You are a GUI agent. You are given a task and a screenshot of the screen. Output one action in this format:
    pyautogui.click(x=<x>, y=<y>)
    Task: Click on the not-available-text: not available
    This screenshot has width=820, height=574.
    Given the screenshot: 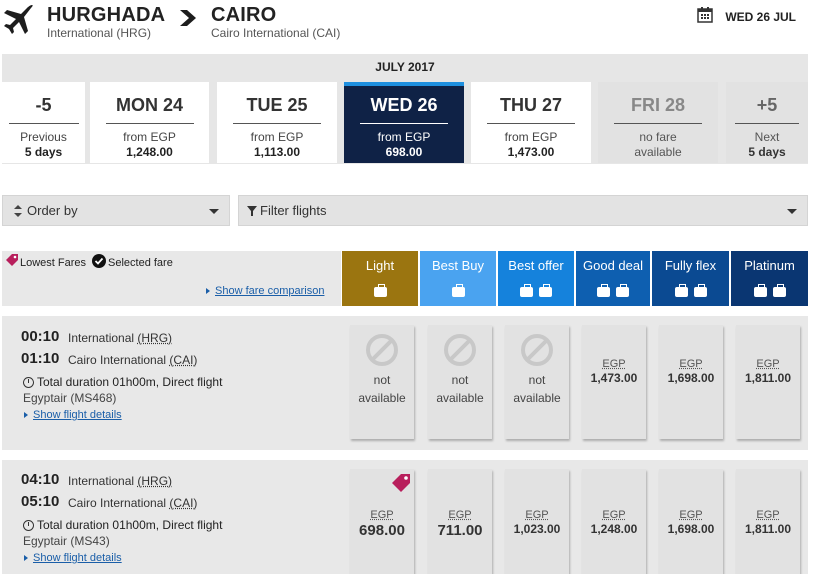 What is the action you would take?
    pyautogui.click(x=460, y=389)
    